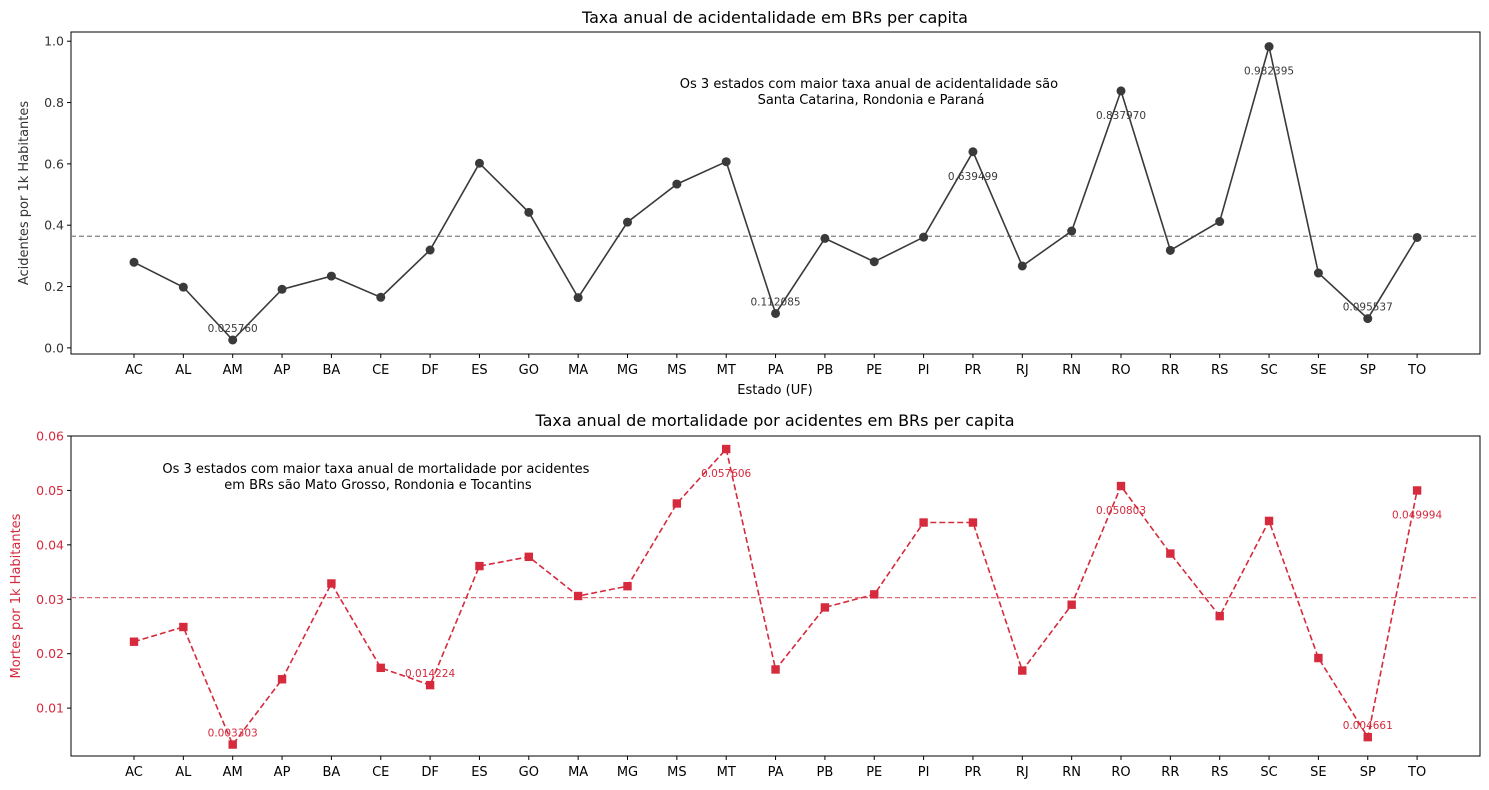  Describe the element at coordinates (1170, 370) in the screenshot. I see `x-tick-label: RR` at that location.